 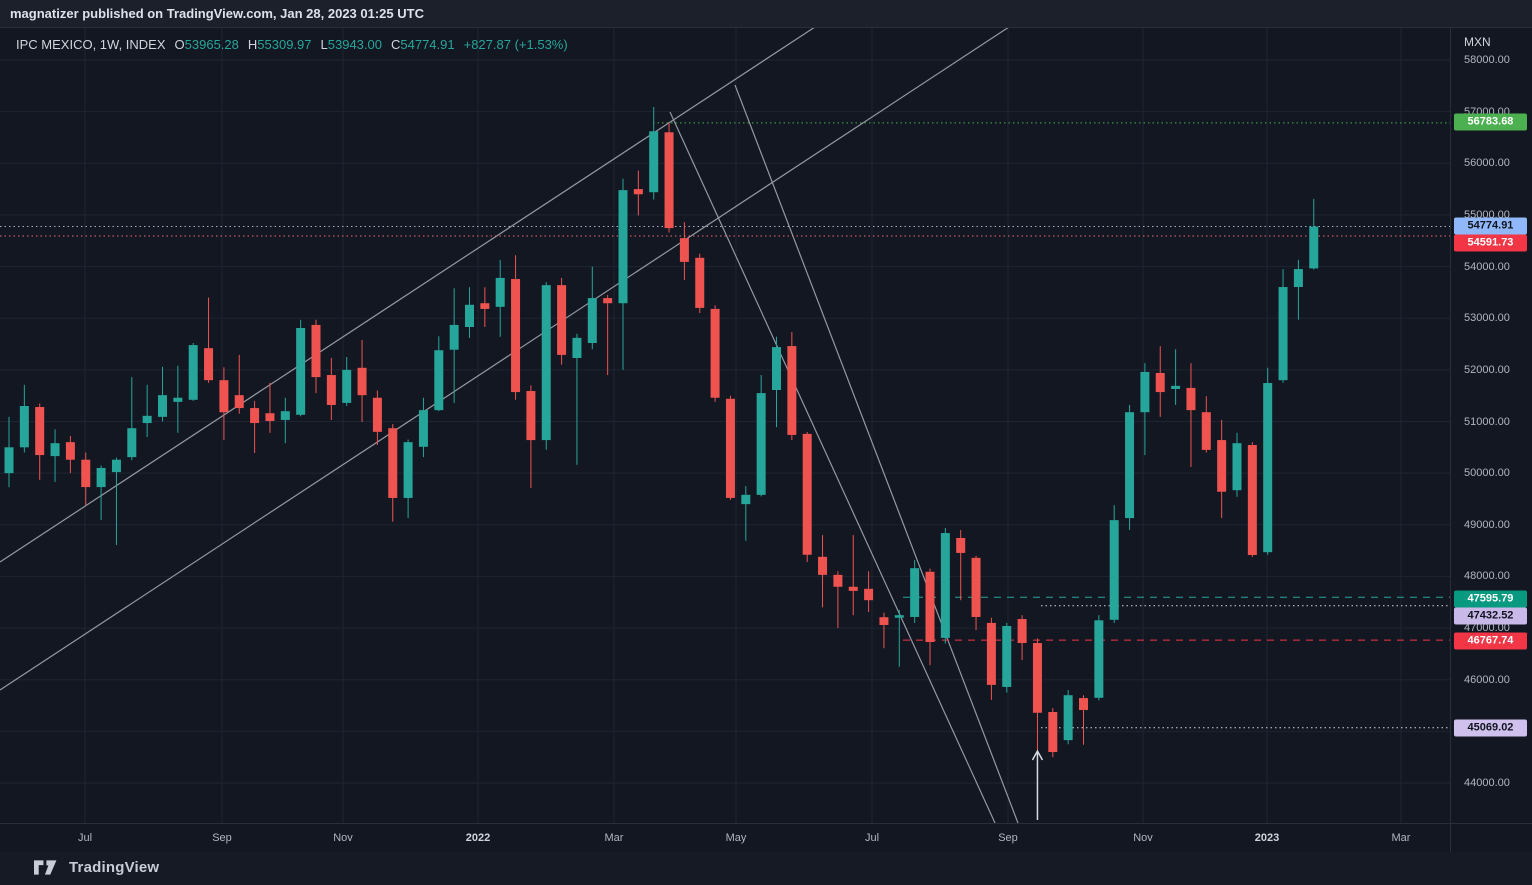 What do you see at coordinates (284, 44) in the screenshot?
I see `high-value: 55309.97` at bounding box center [284, 44].